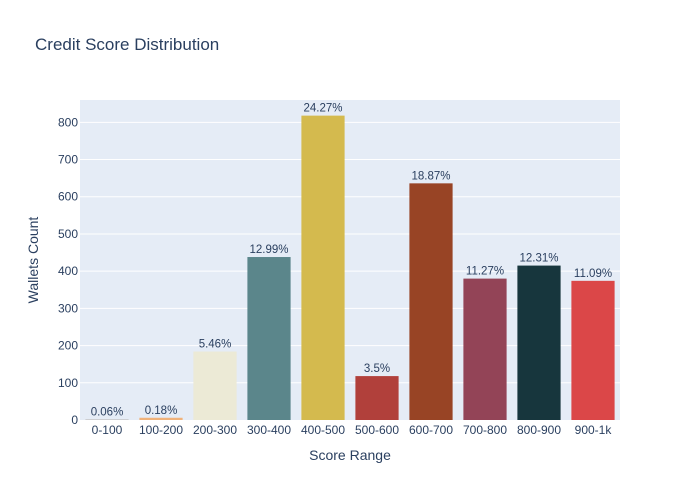 This screenshot has height=500, width=700. What do you see at coordinates (68, 308) in the screenshot?
I see `y-tick-label: 300` at bounding box center [68, 308].